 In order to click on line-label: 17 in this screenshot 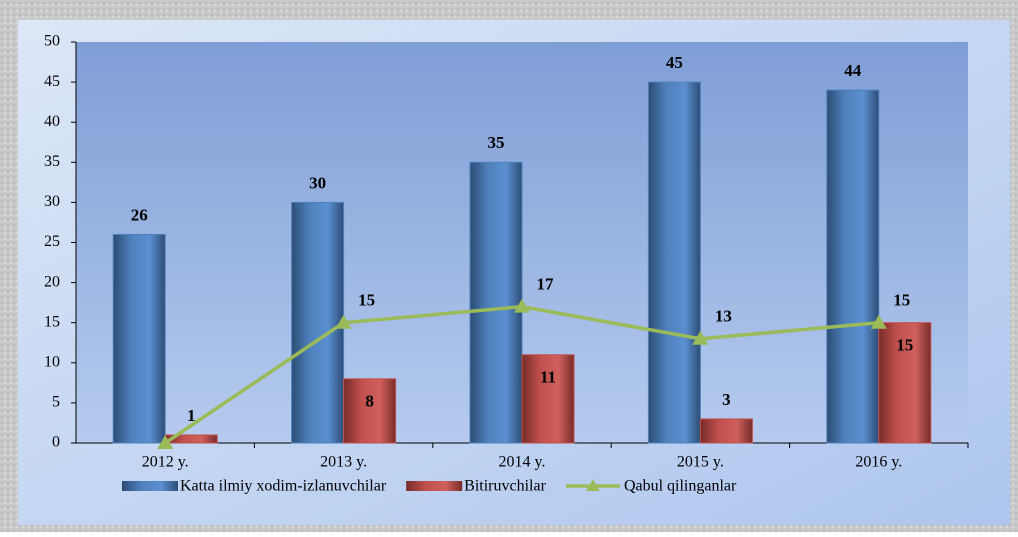, I will do `click(546, 284)`.